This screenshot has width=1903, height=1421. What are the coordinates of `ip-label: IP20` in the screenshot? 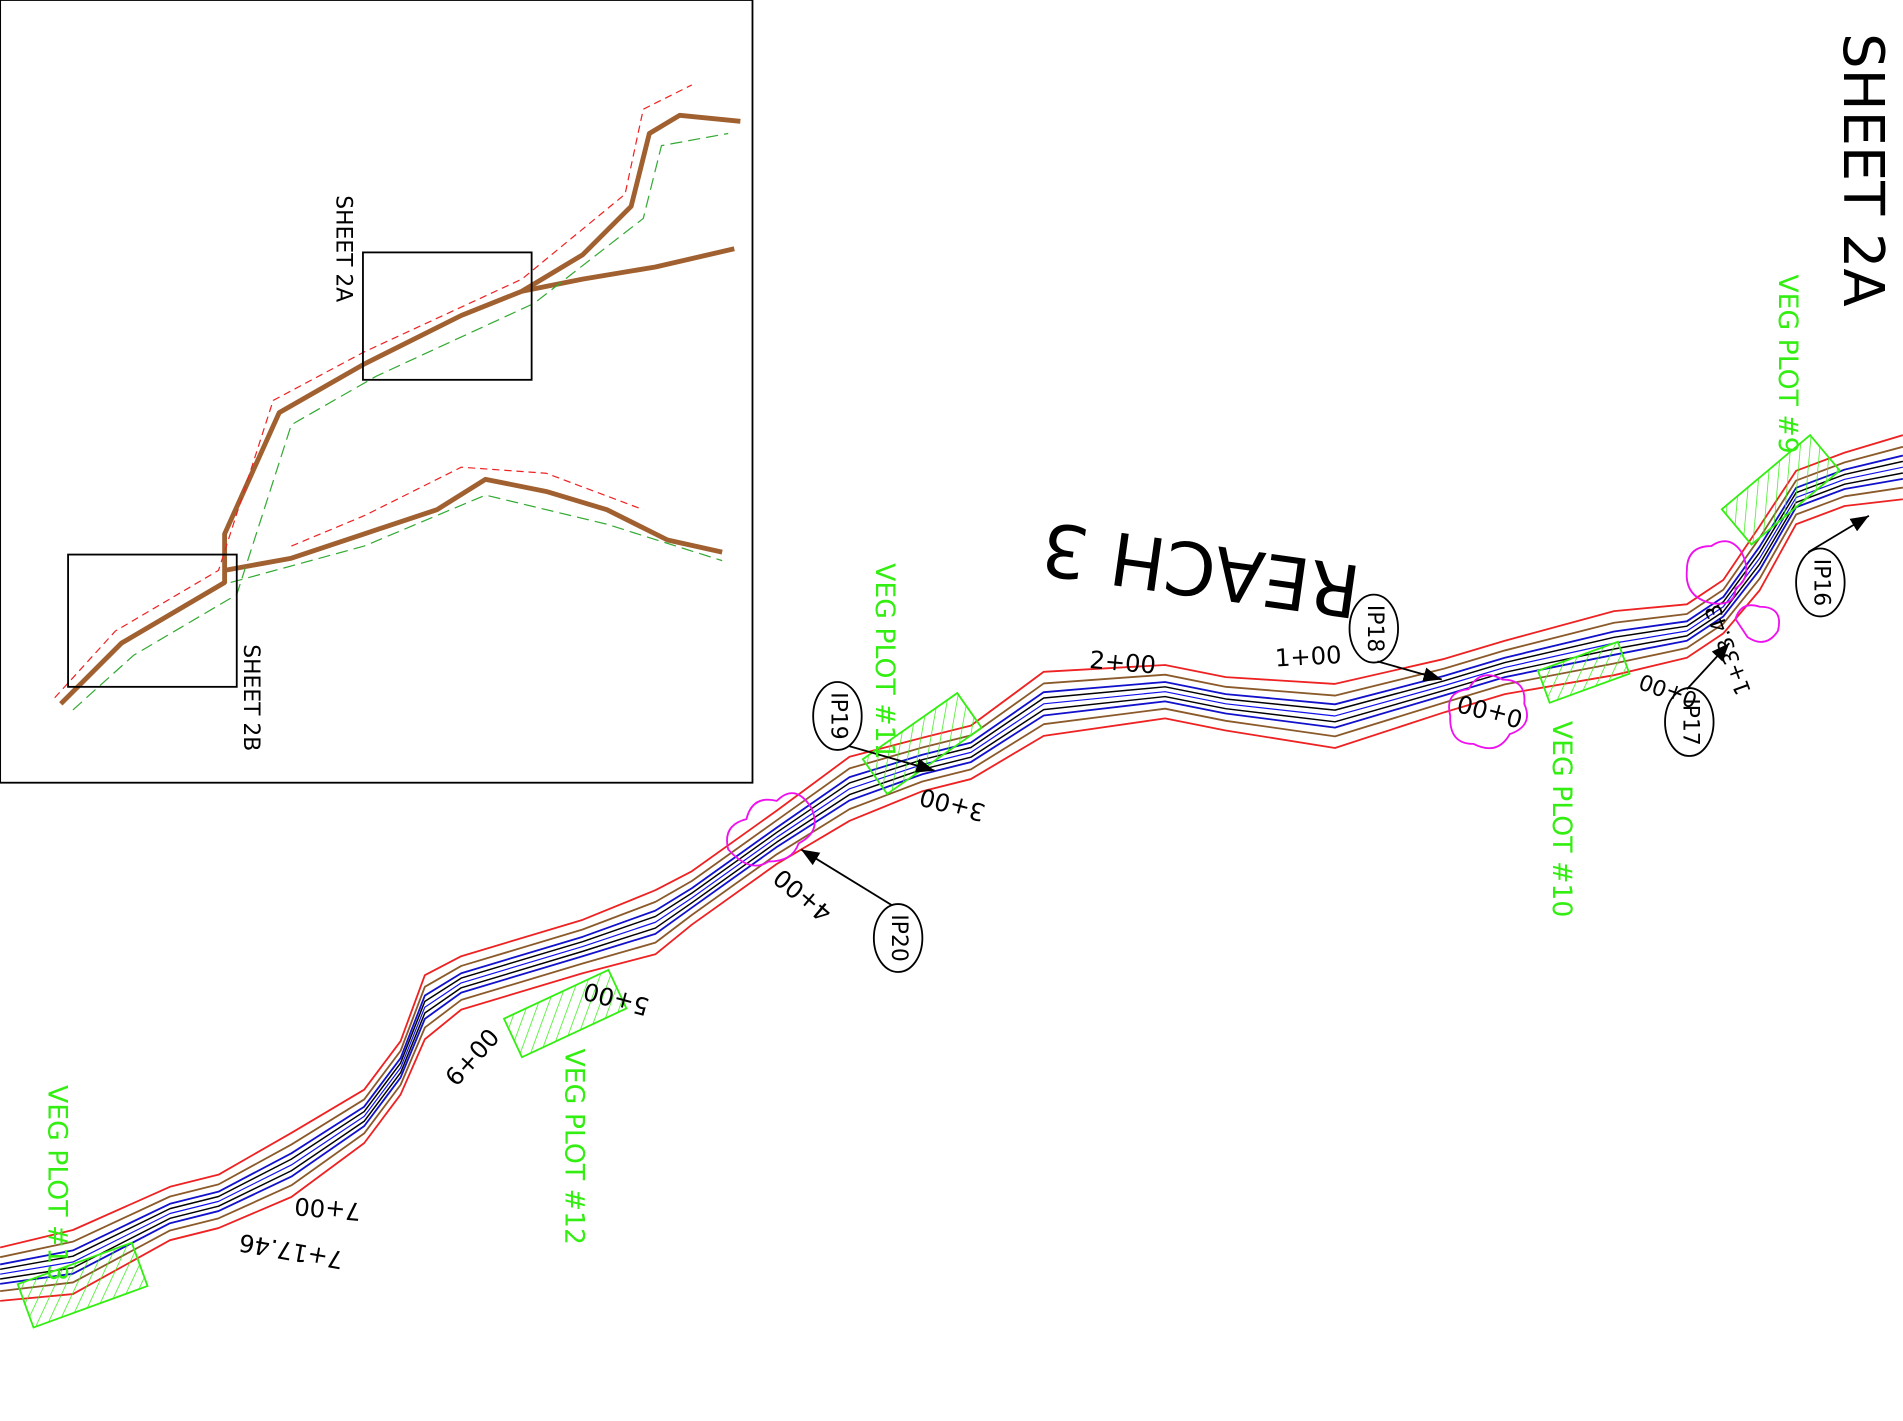 It's located at (898, 937).